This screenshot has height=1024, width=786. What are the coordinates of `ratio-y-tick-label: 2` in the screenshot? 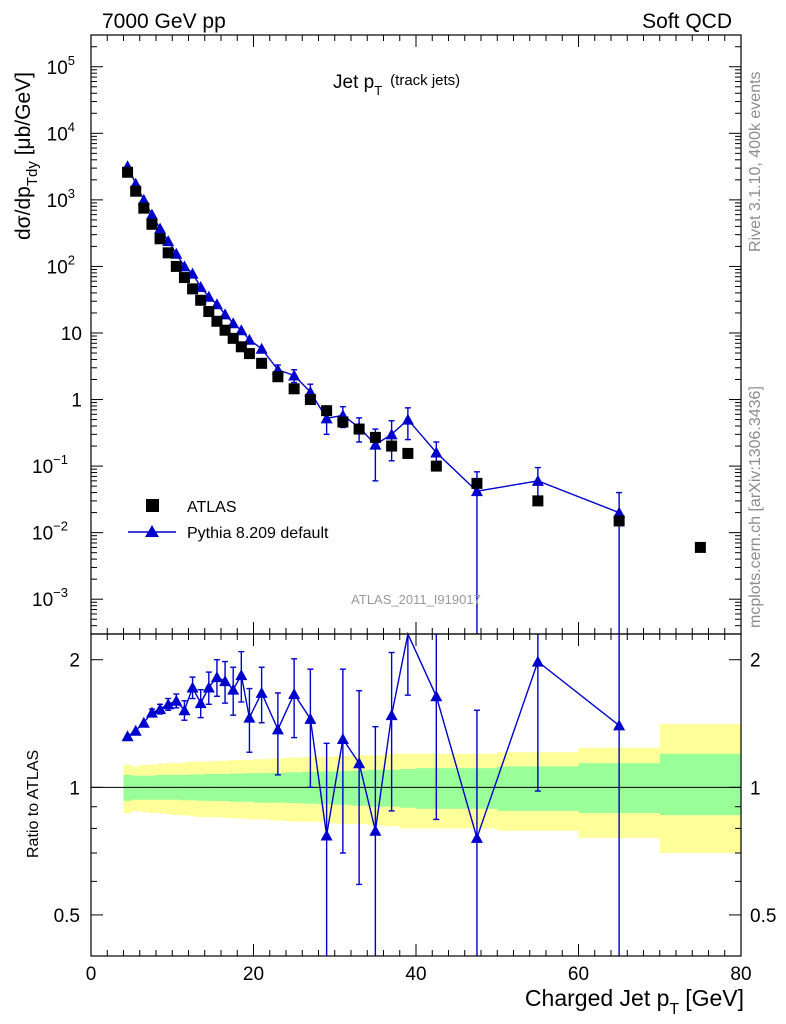 It's located at (74, 661).